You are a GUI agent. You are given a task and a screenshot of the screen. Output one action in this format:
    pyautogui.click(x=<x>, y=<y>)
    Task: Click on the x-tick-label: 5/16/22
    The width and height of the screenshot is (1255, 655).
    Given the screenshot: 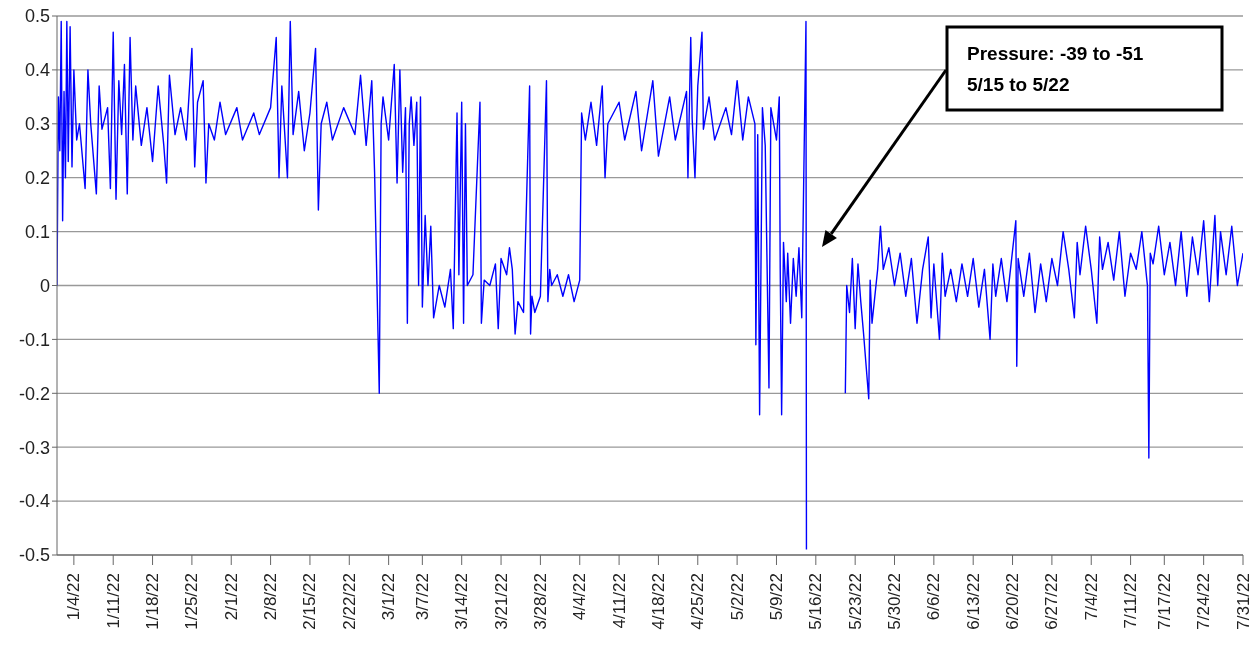 What is the action you would take?
    pyautogui.click(x=816, y=601)
    